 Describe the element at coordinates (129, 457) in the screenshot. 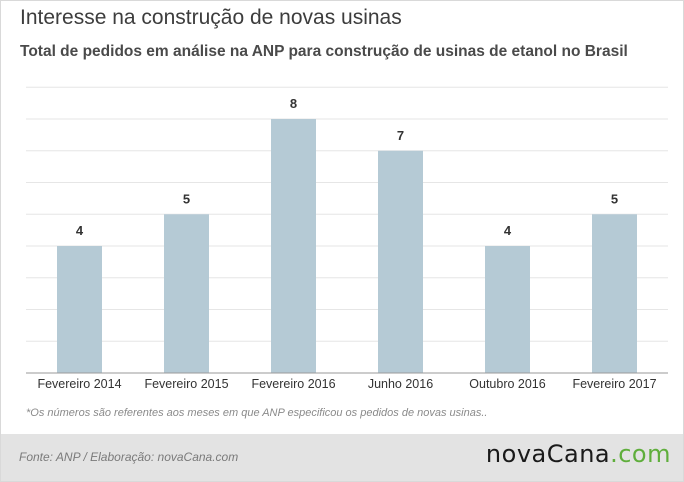

I see `source-text: Fonte: ANP / Elaboração: novaCana.com` at that location.